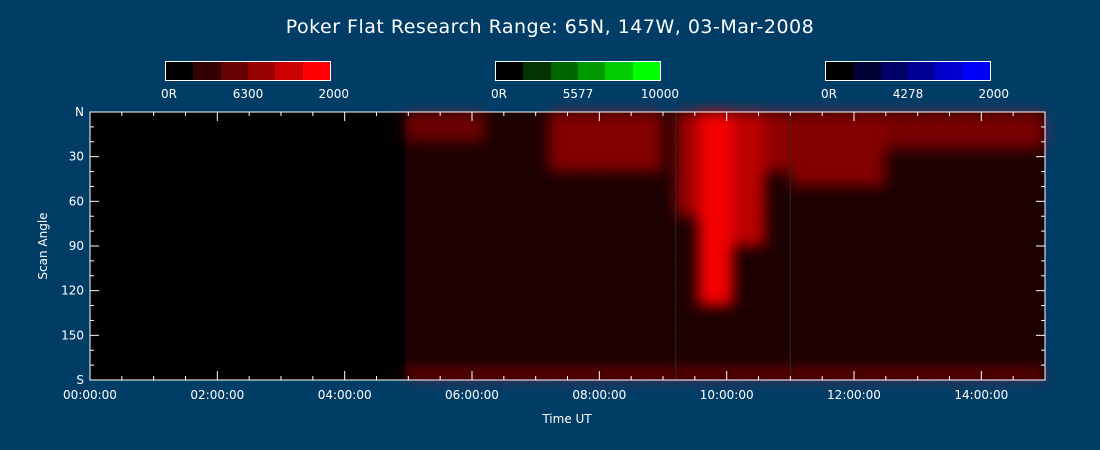 This screenshot has width=1100, height=450. What do you see at coordinates (90, 395) in the screenshot?
I see `x-tick-label: 00:00:00` at bounding box center [90, 395].